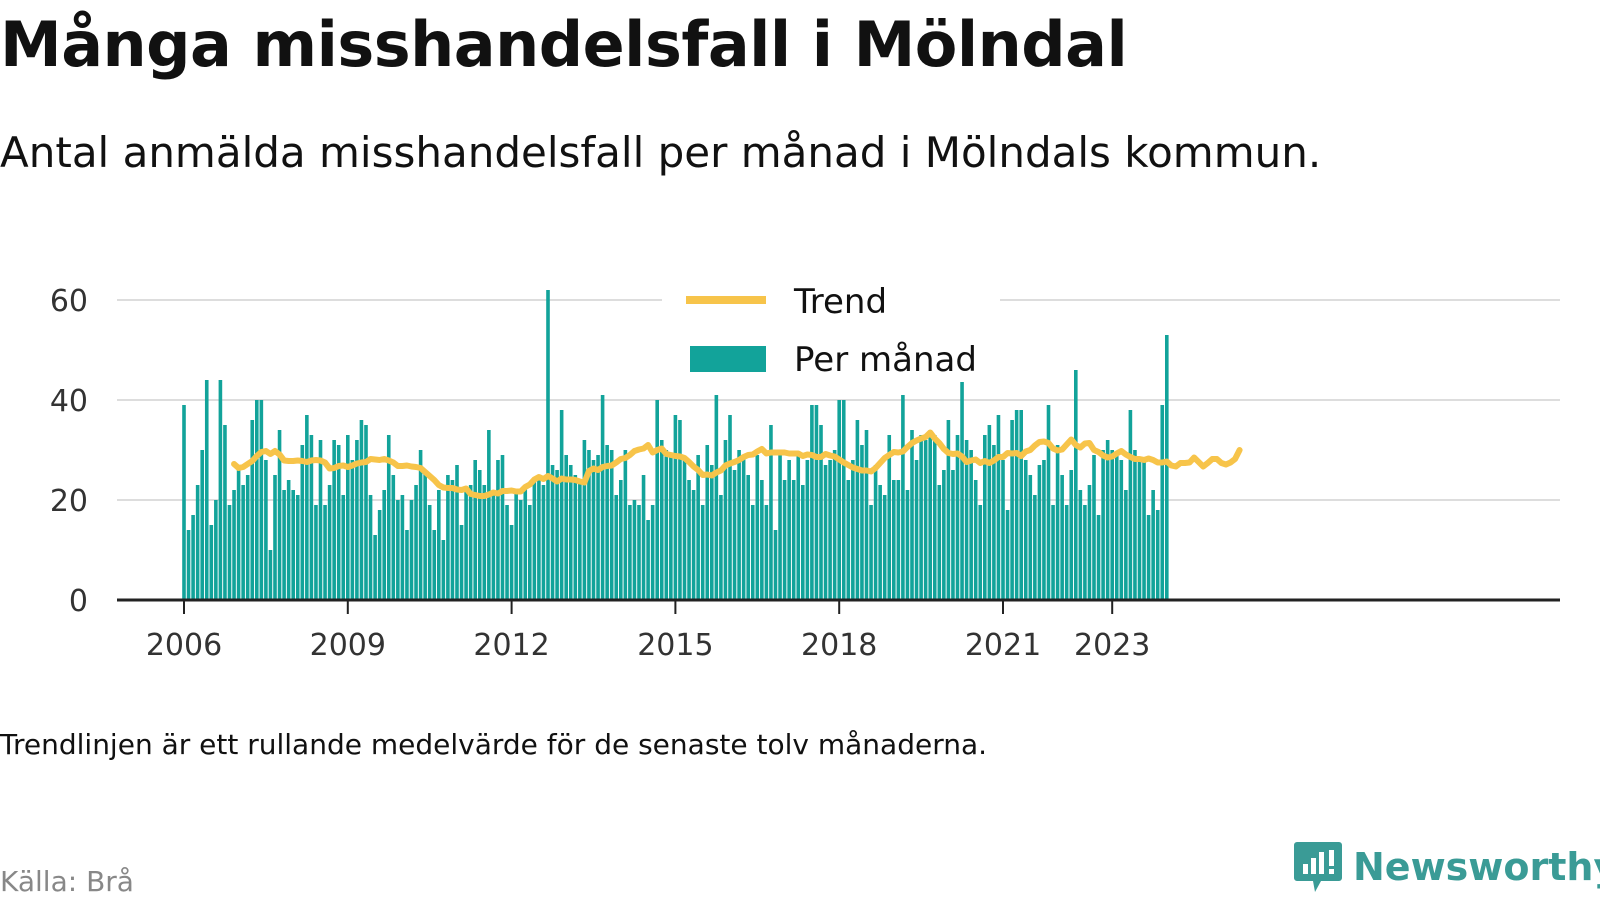 This screenshot has width=1600, height=900. What do you see at coordinates (67, 881) in the screenshot?
I see `source: Källa: Brå` at bounding box center [67, 881].